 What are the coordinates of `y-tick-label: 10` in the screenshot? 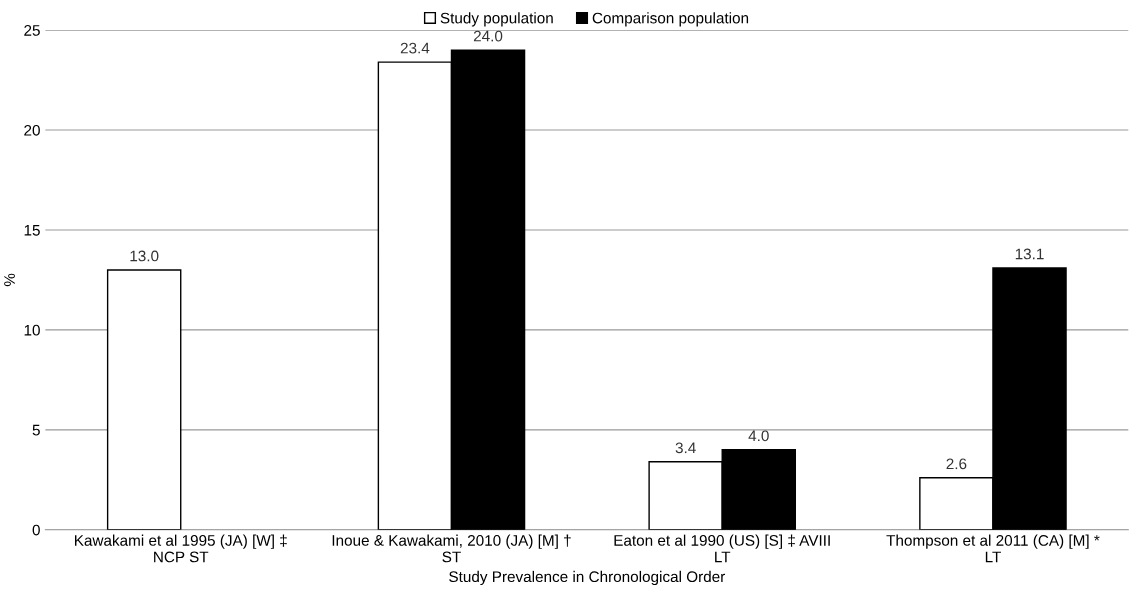 It's located at (32, 330).